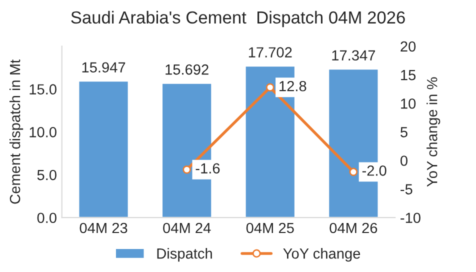 This screenshot has width=476, height=272. Describe the element at coordinates (270, 52) in the screenshot. I see `data-label: 17.702` at that location.